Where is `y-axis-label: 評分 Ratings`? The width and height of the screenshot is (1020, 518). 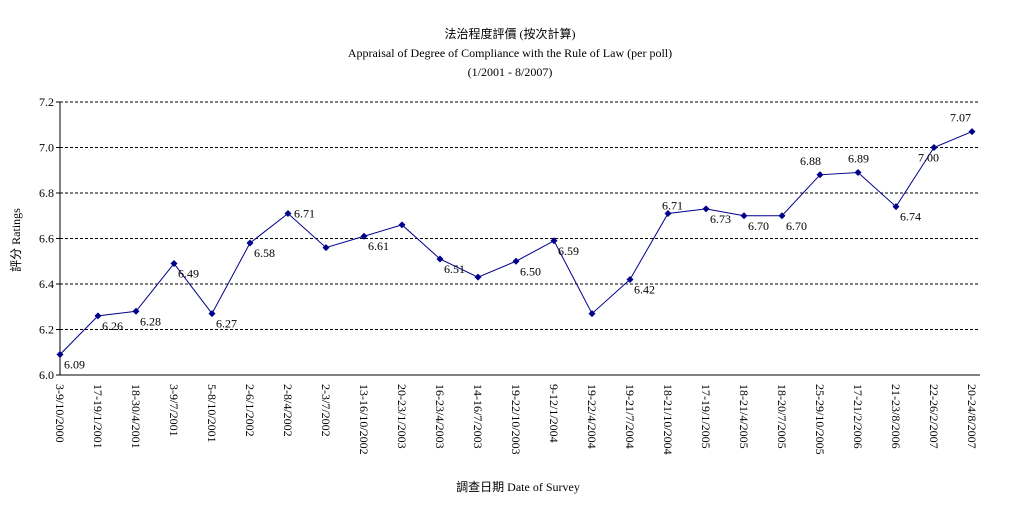 y-axis-label: 評分 Ratings is located at coordinates (15, 240).